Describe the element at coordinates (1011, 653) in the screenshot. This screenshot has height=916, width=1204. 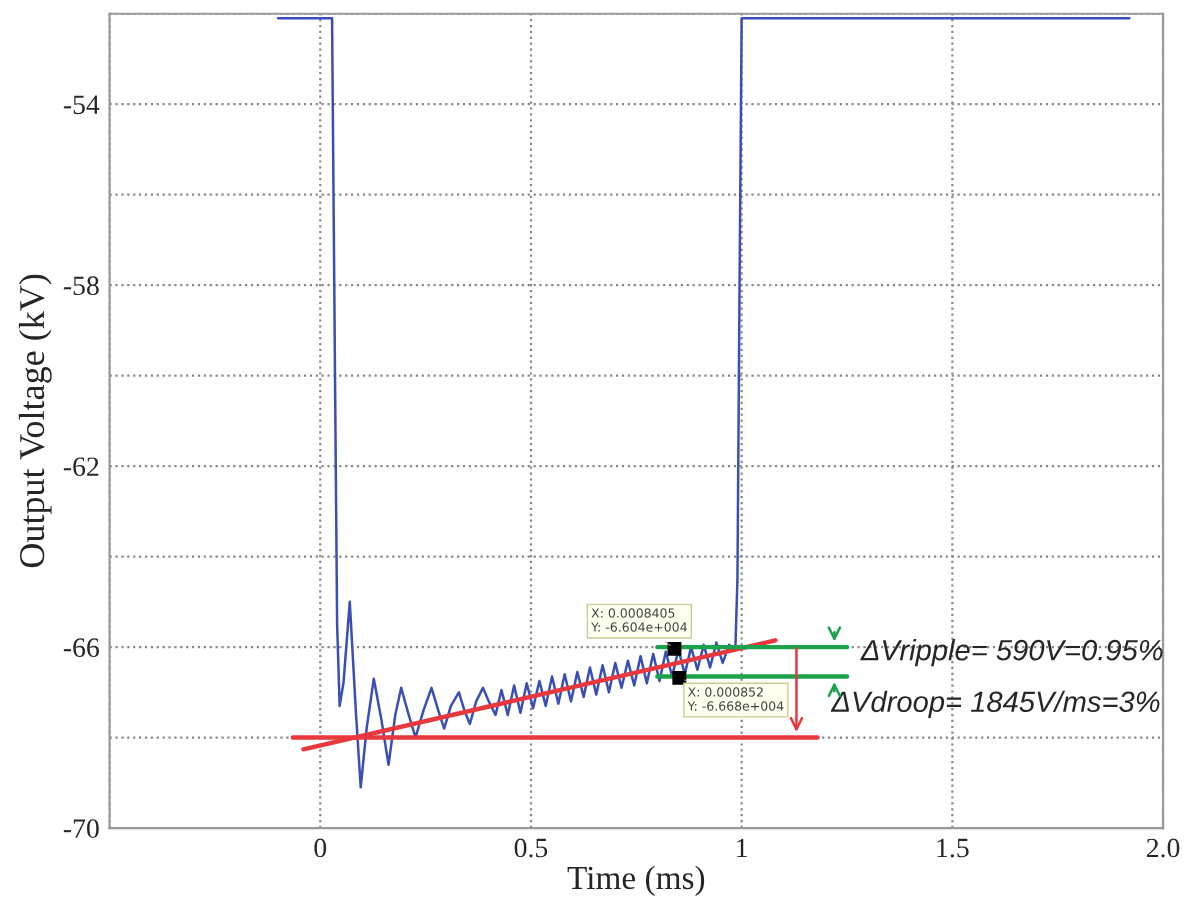
I see `annotation: ΔVripple= 590V=0.95%` at that location.